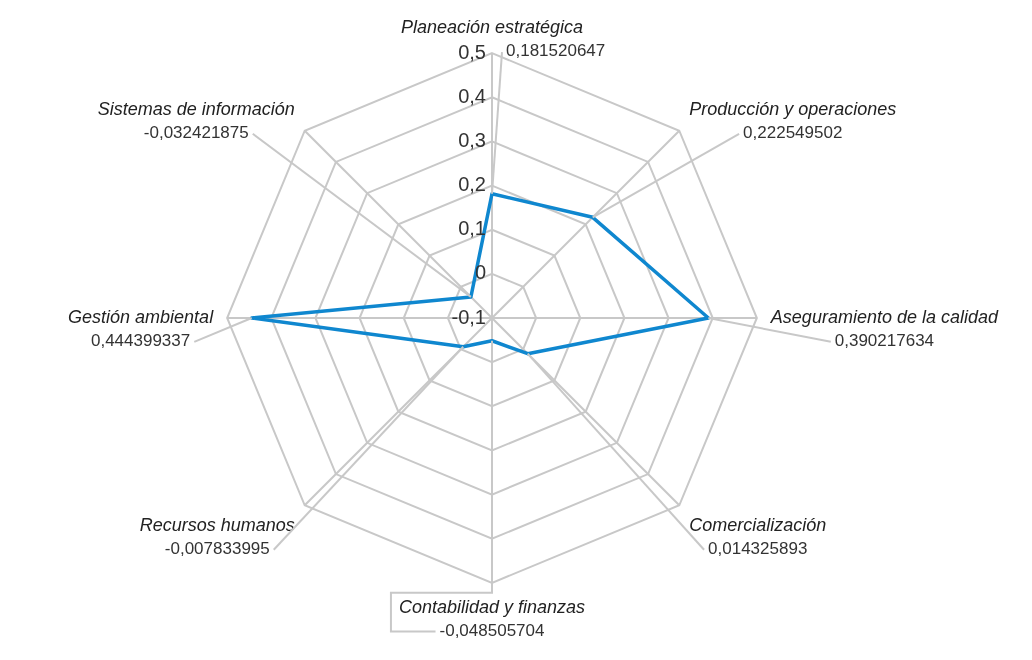 This screenshot has width=1032, height=660. Describe the element at coordinates (468, 316) in the screenshot. I see `y-tick-label: -0,1` at that location.